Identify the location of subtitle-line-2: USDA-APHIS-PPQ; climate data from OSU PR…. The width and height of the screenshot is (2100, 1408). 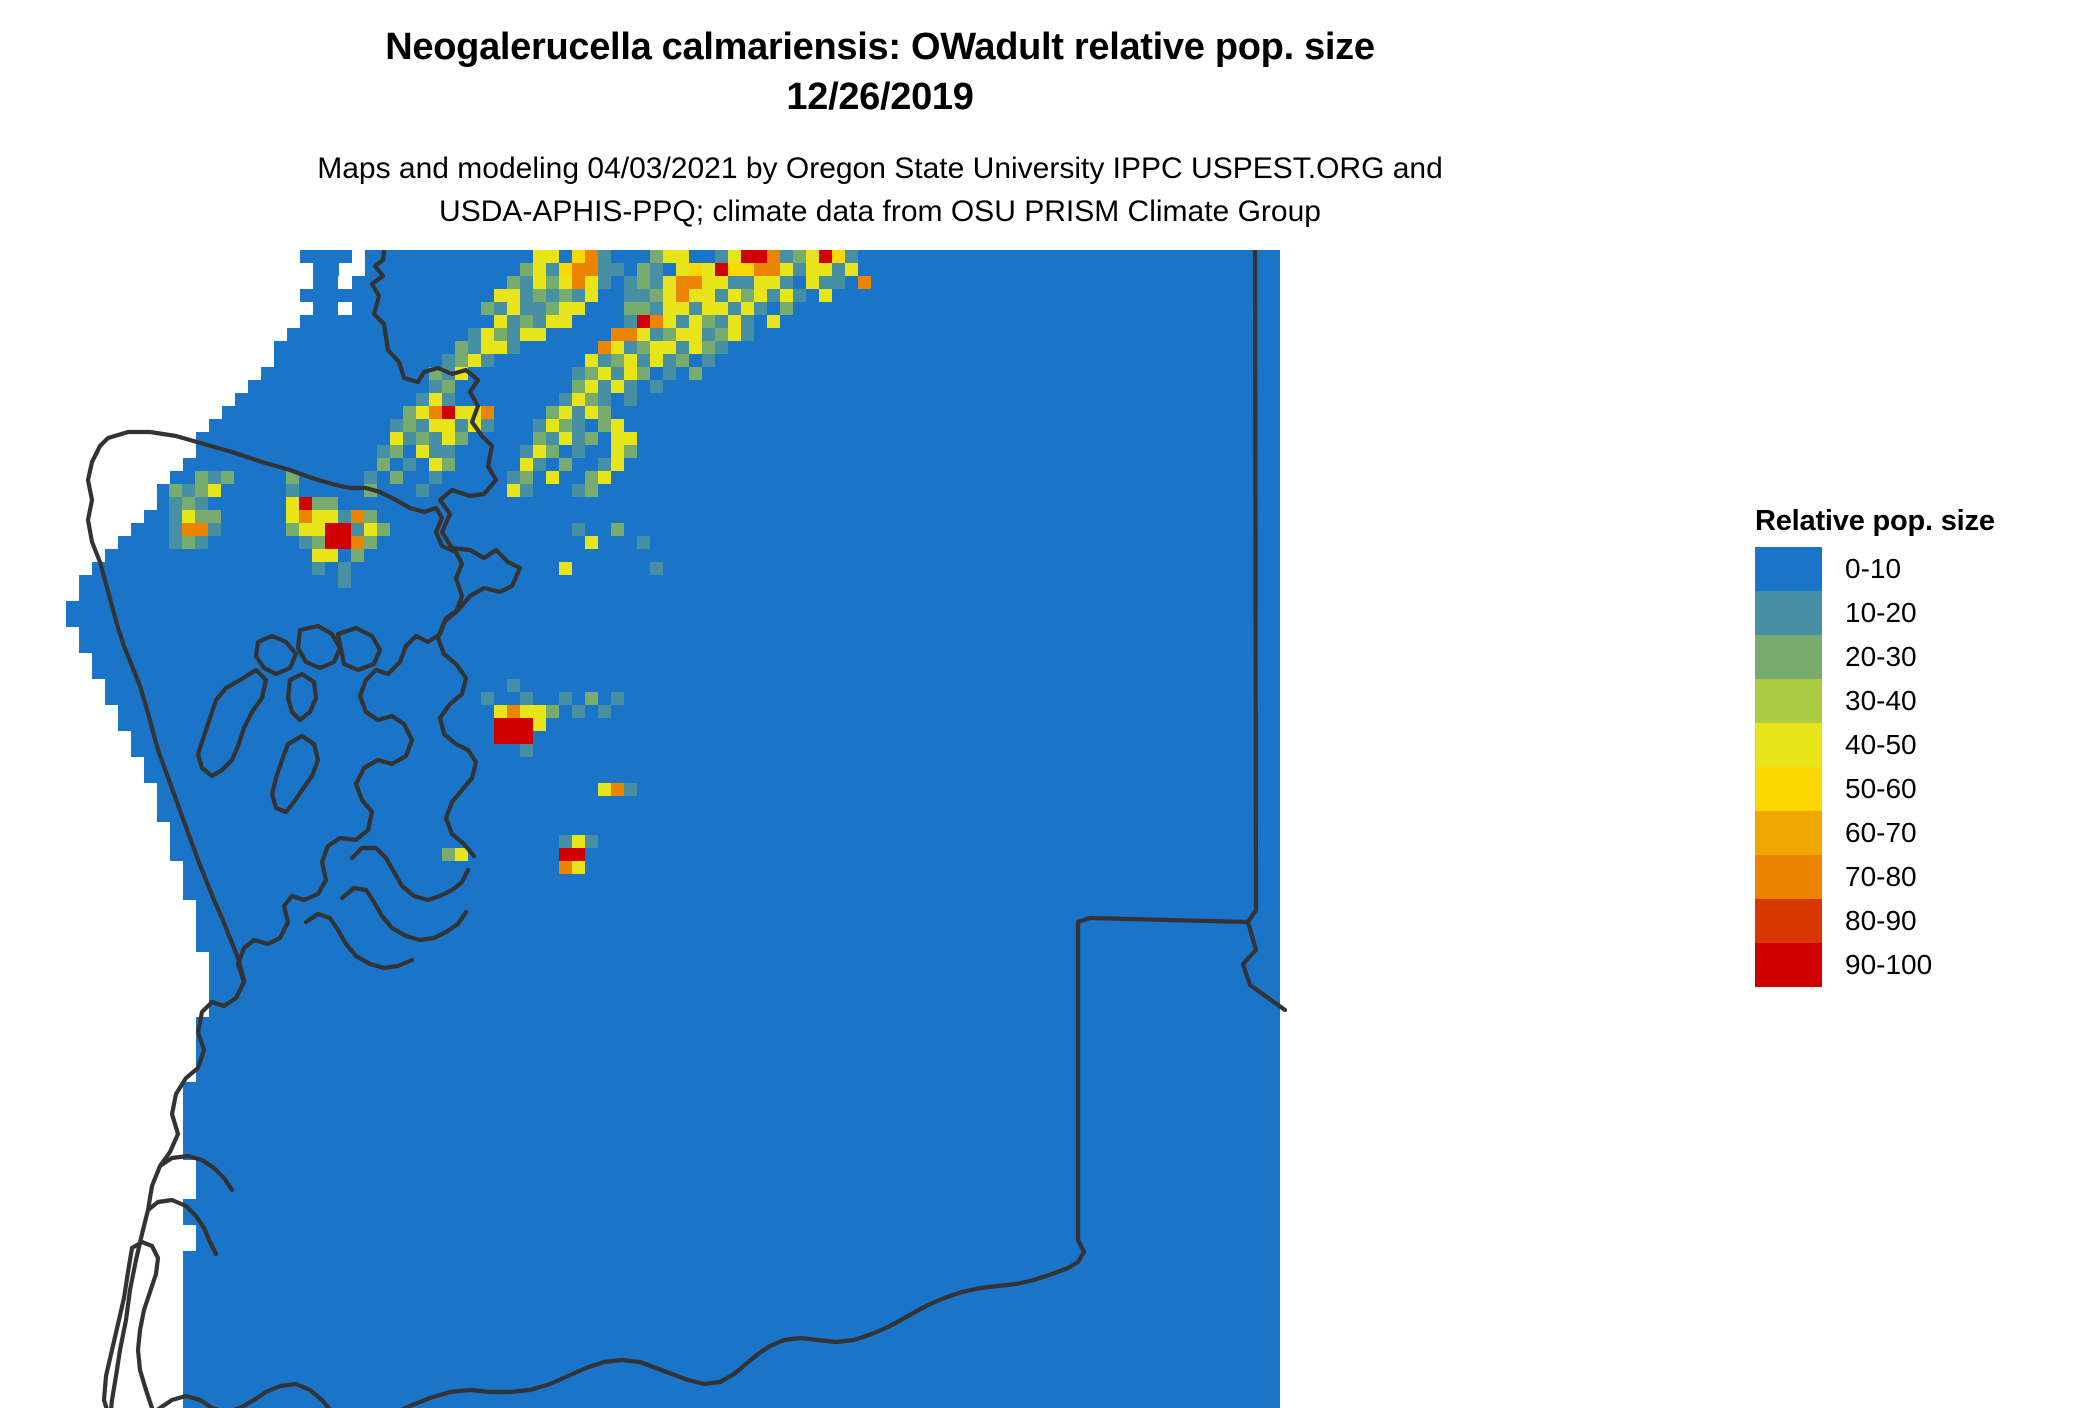
(880, 211).